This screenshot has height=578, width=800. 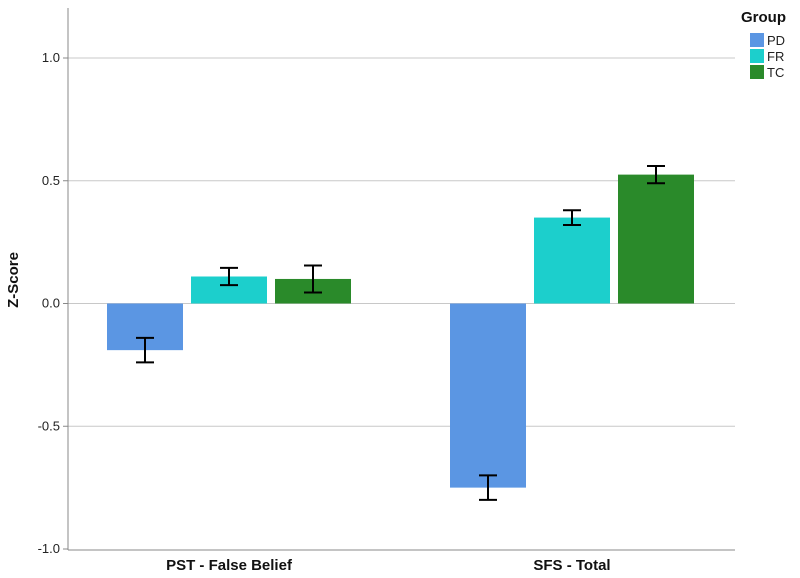 I want to click on y-tick-label: -1.0, so click(x=49, y=548).